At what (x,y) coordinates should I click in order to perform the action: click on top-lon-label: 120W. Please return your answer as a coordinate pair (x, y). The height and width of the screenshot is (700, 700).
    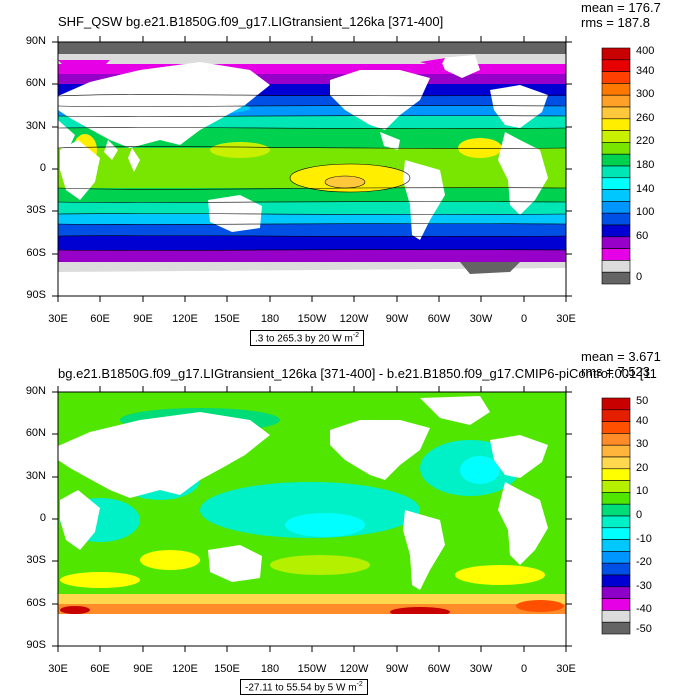
    Looking at the image, I should click on (354, 319).